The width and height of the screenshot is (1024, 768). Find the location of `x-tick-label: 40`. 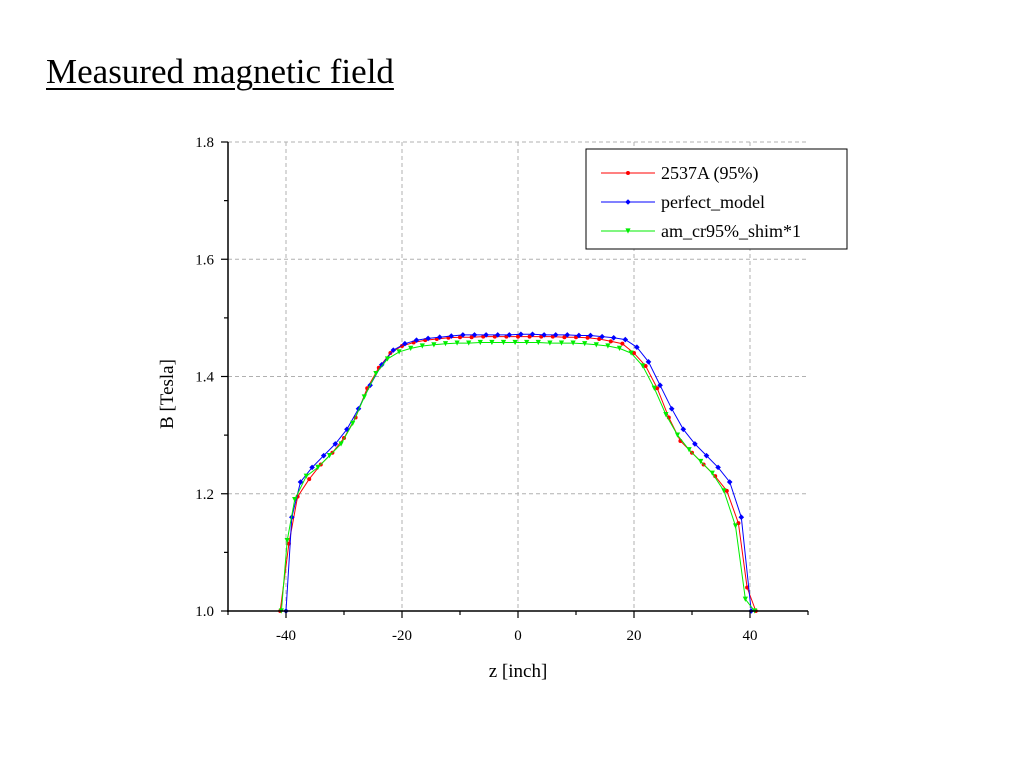

x-tick-label: 40 is located at coordinates (750, 636).